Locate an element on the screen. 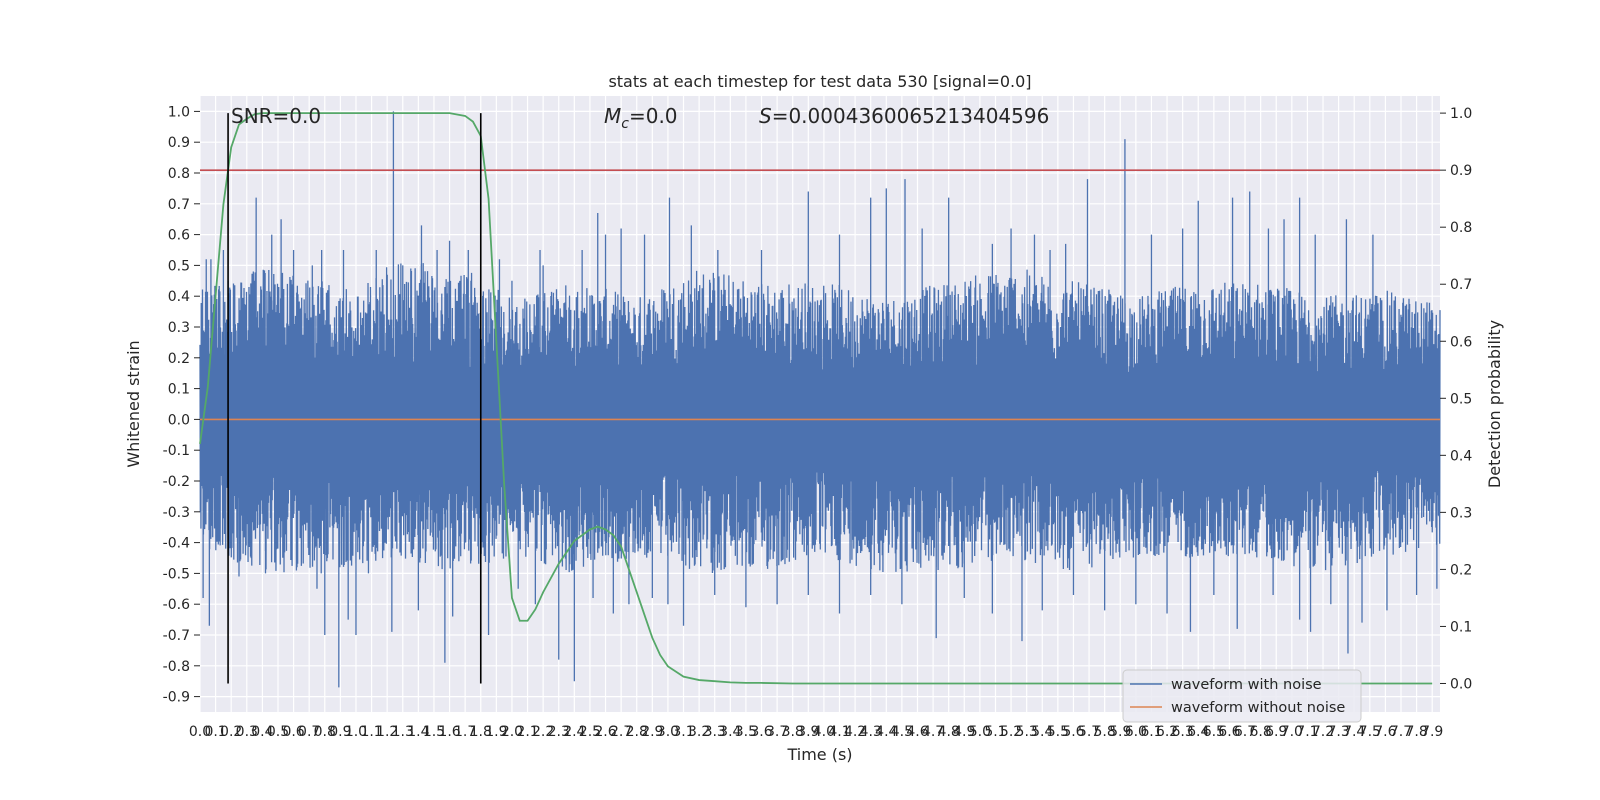 The image size is (1600, 800). statistic-annotation: S=0.0004360065213404596 is located at coordinates (904, 116).